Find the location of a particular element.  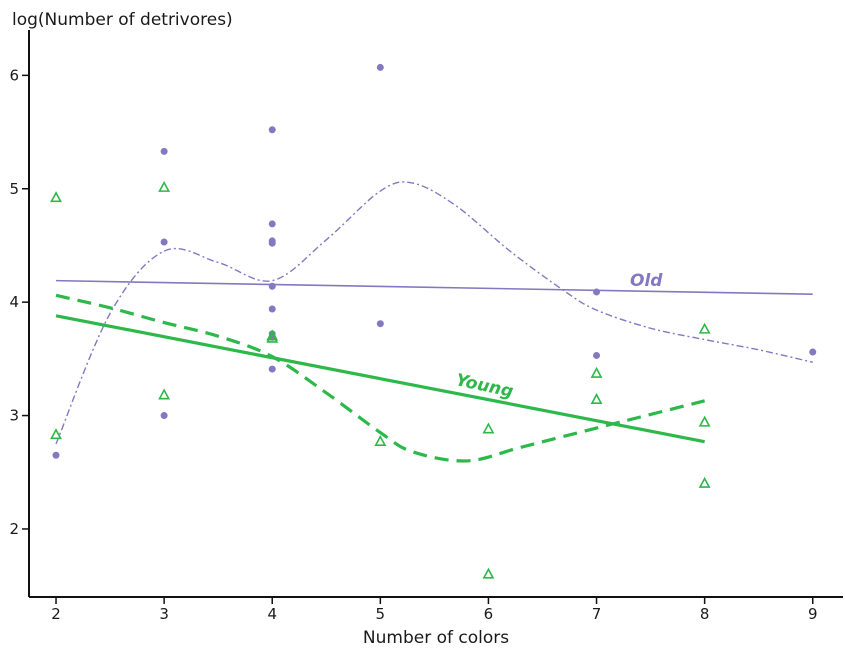

y-tick-label: 5 is located at coordinates (14, 189).